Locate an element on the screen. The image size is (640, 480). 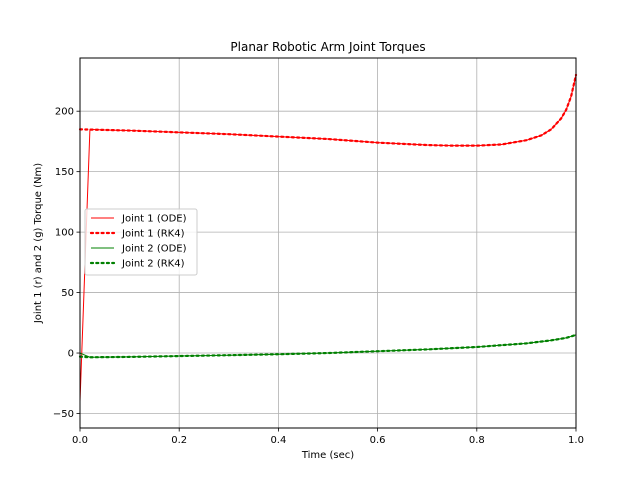
legend-box is located at coordinates (141, 242).